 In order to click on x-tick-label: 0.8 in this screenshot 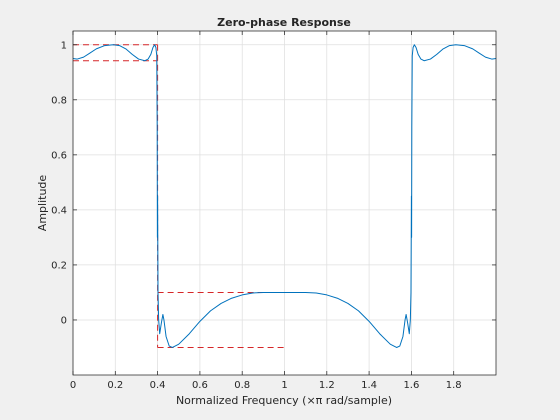, I will do `click(242, 385)`.